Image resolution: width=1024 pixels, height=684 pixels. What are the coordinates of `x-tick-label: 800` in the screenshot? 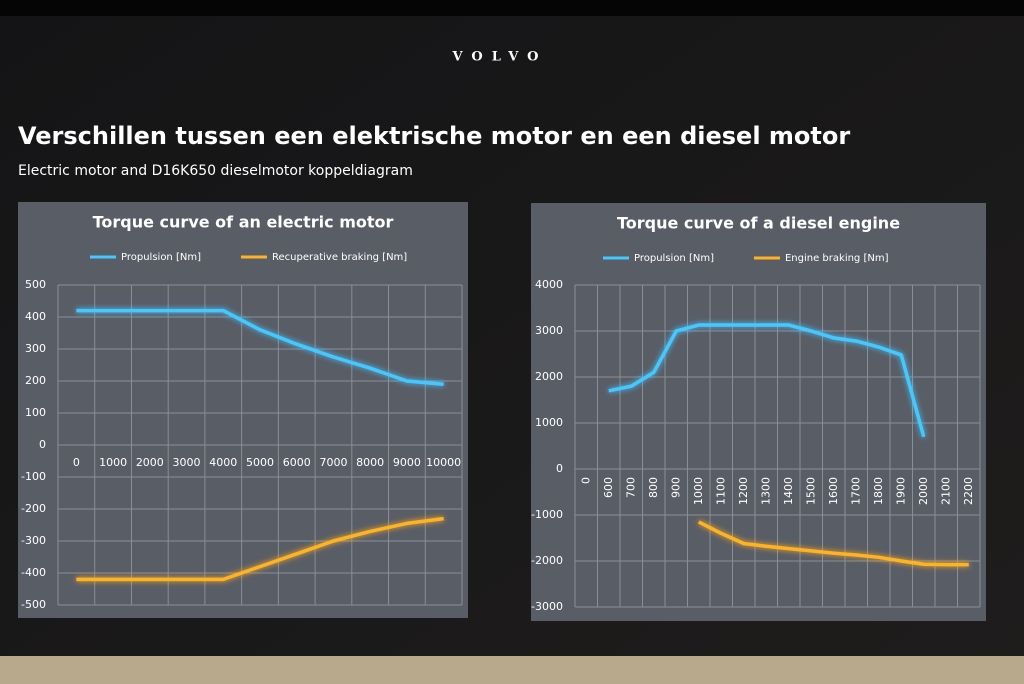 It's located at (653, 487).